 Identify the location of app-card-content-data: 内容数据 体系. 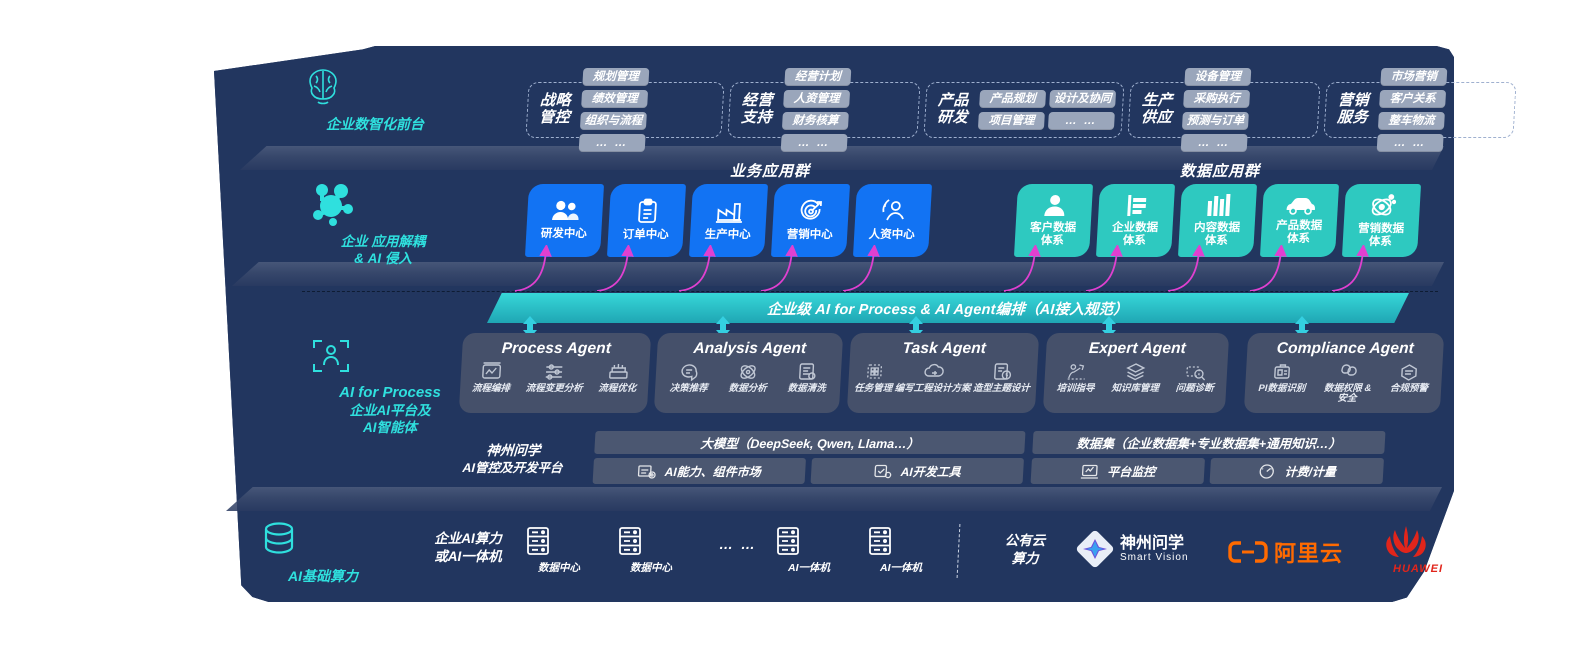
(1217, 220).